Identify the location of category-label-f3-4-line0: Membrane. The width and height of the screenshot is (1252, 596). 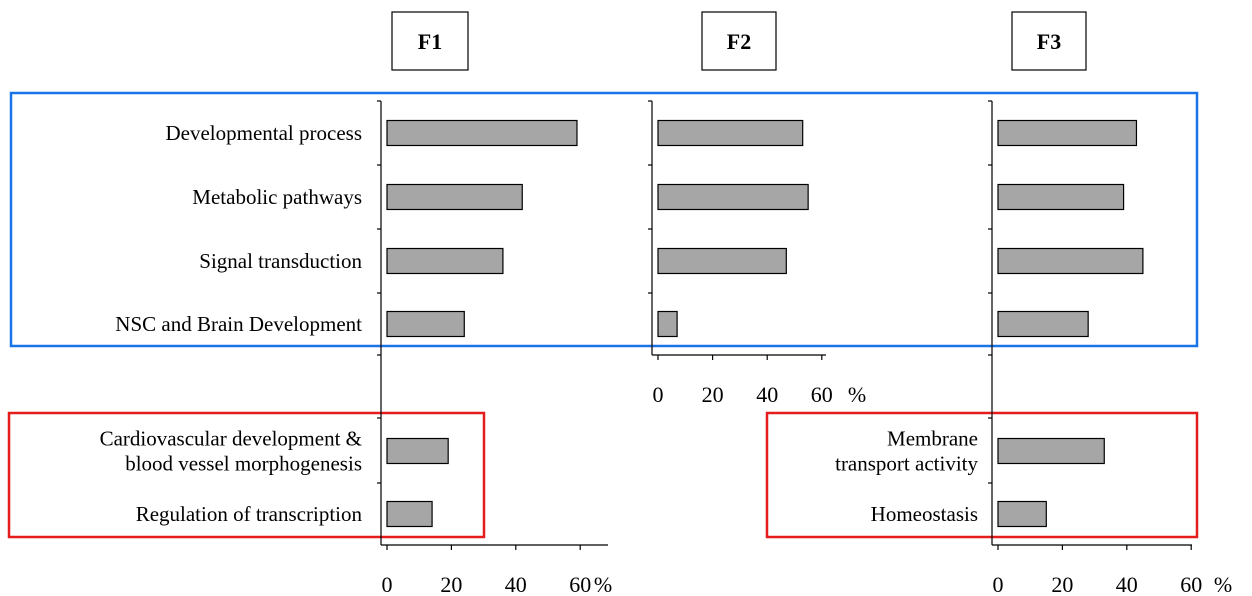
(932, 439).